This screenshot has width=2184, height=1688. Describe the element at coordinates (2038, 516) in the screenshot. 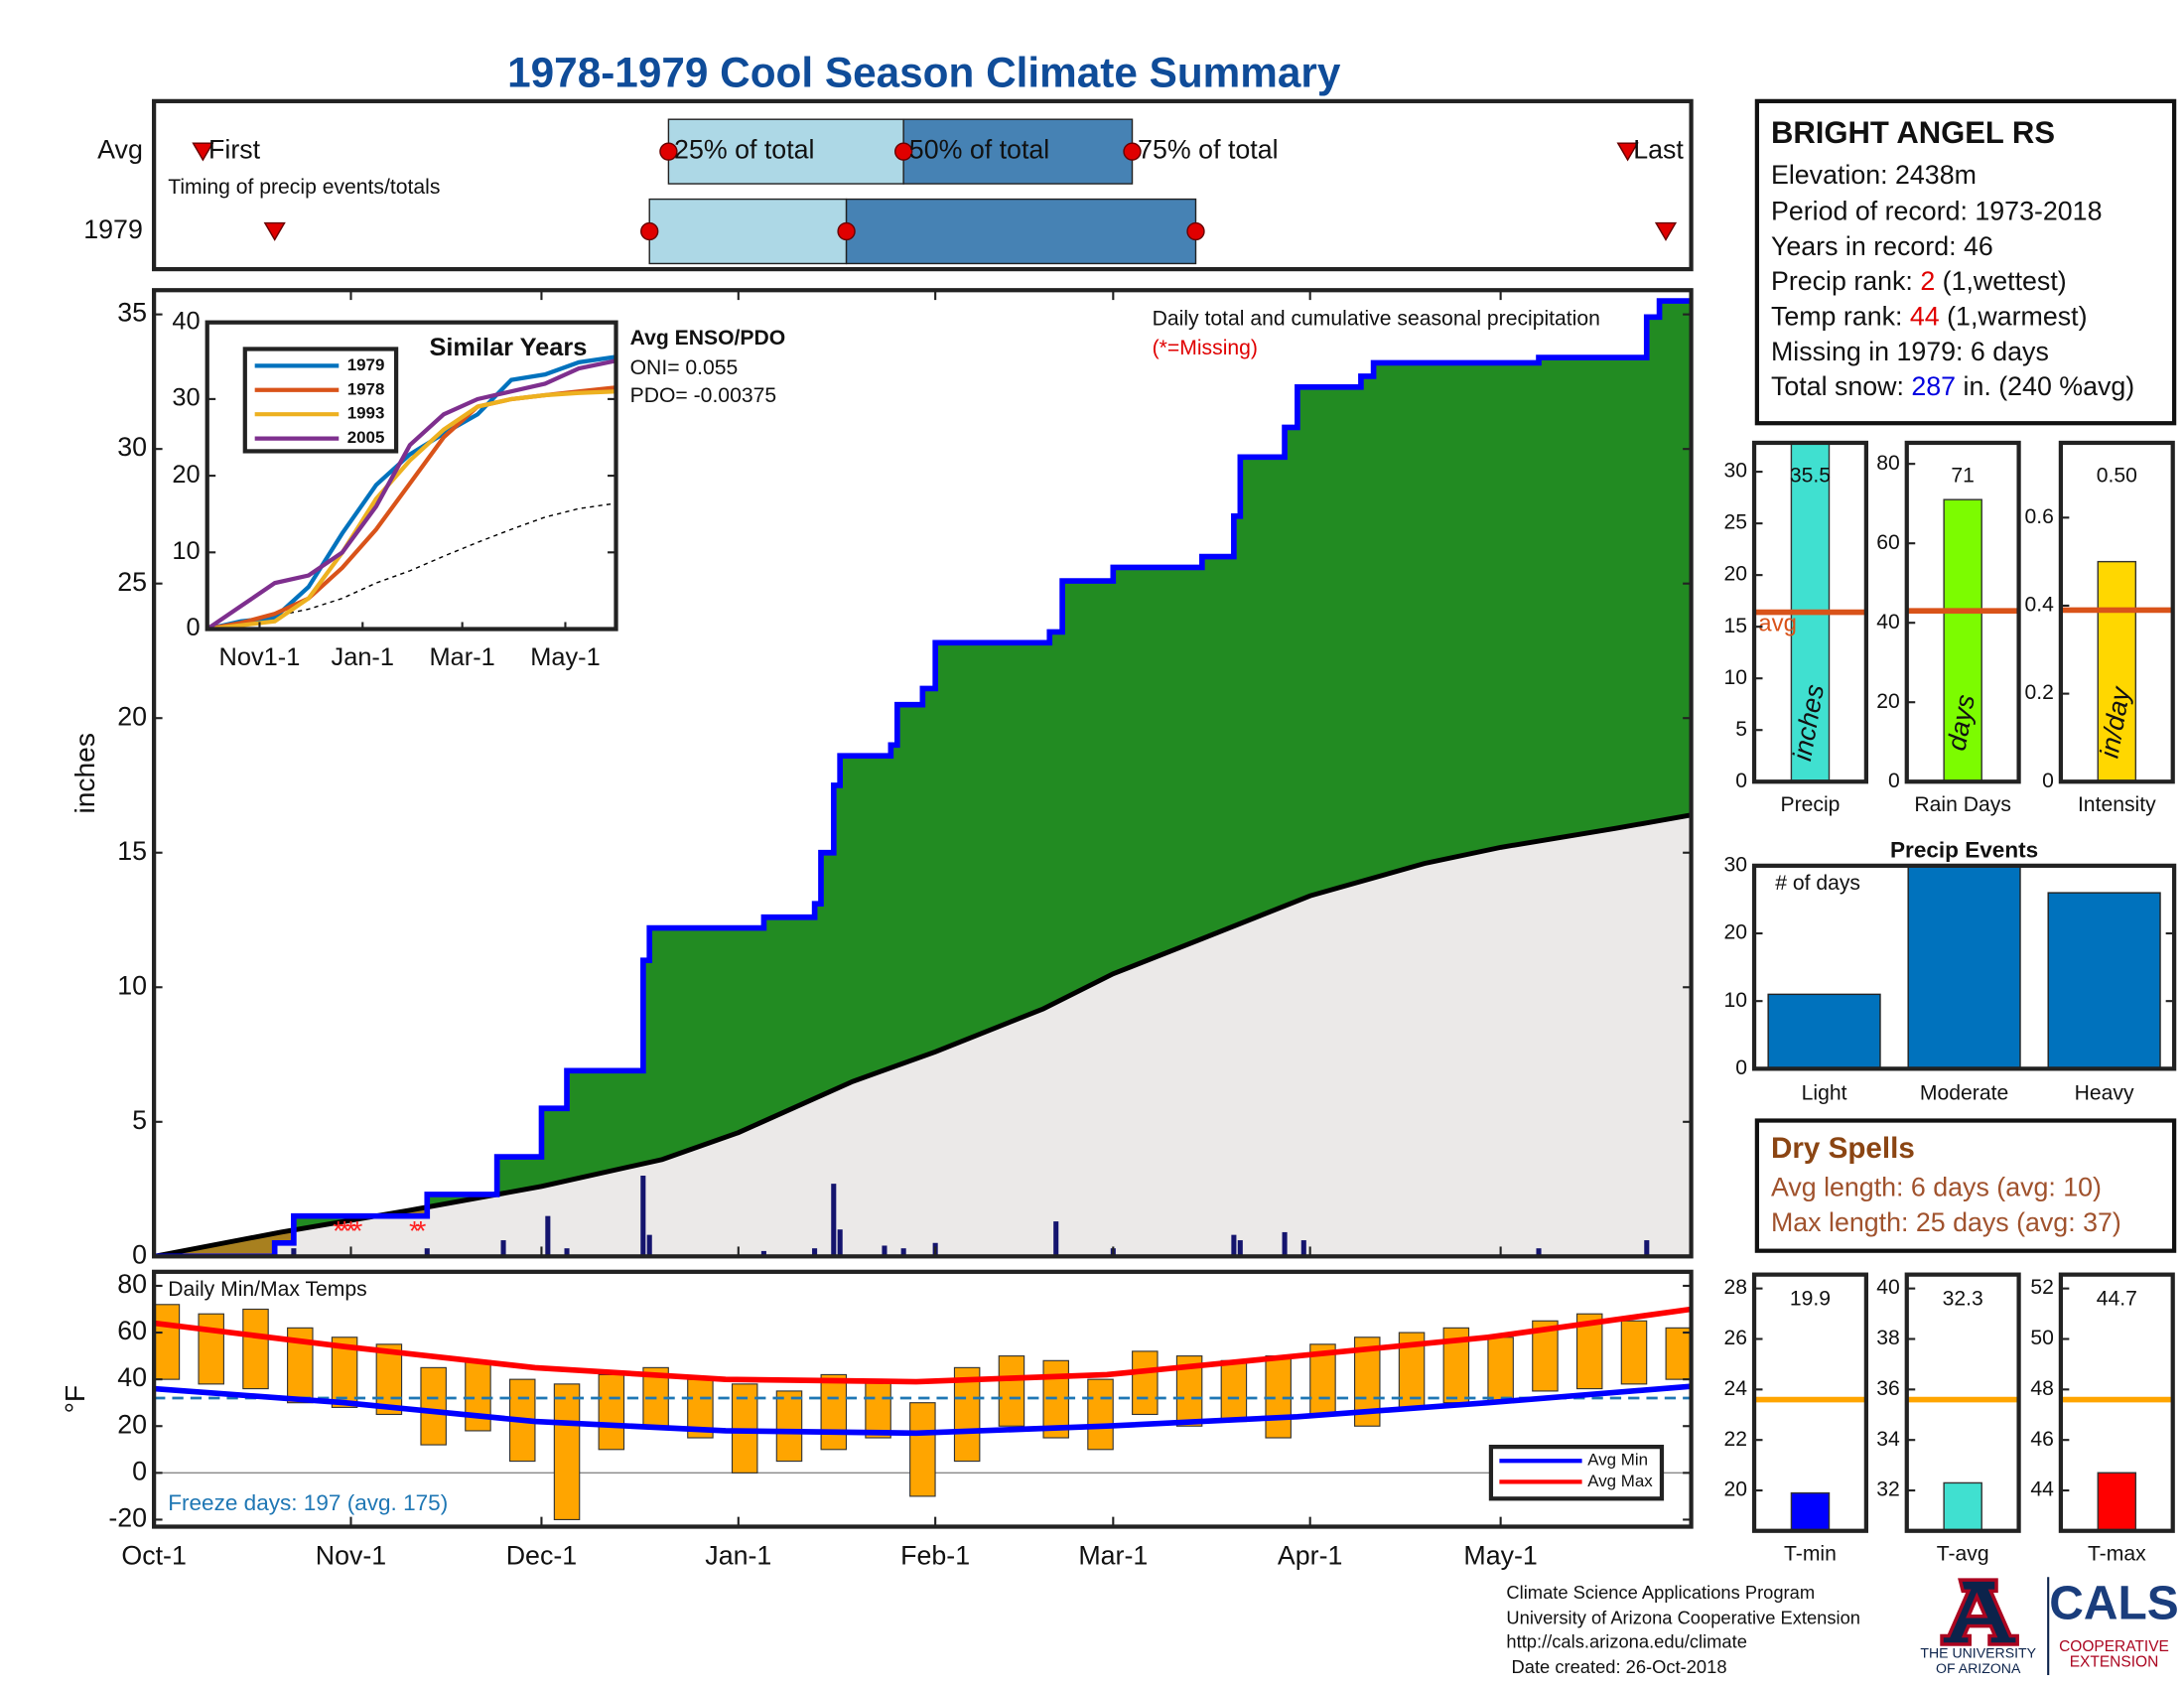

I see `y-tick-label: 0.6` at that location.